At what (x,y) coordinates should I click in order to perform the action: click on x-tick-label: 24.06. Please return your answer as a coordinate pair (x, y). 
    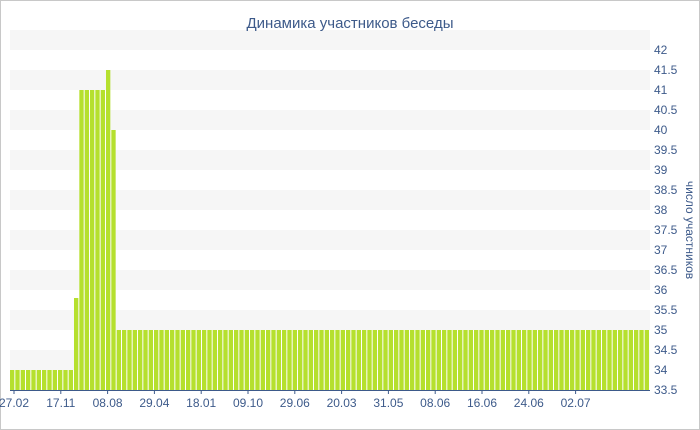
    Looking at the image, I should click on (529, 403).